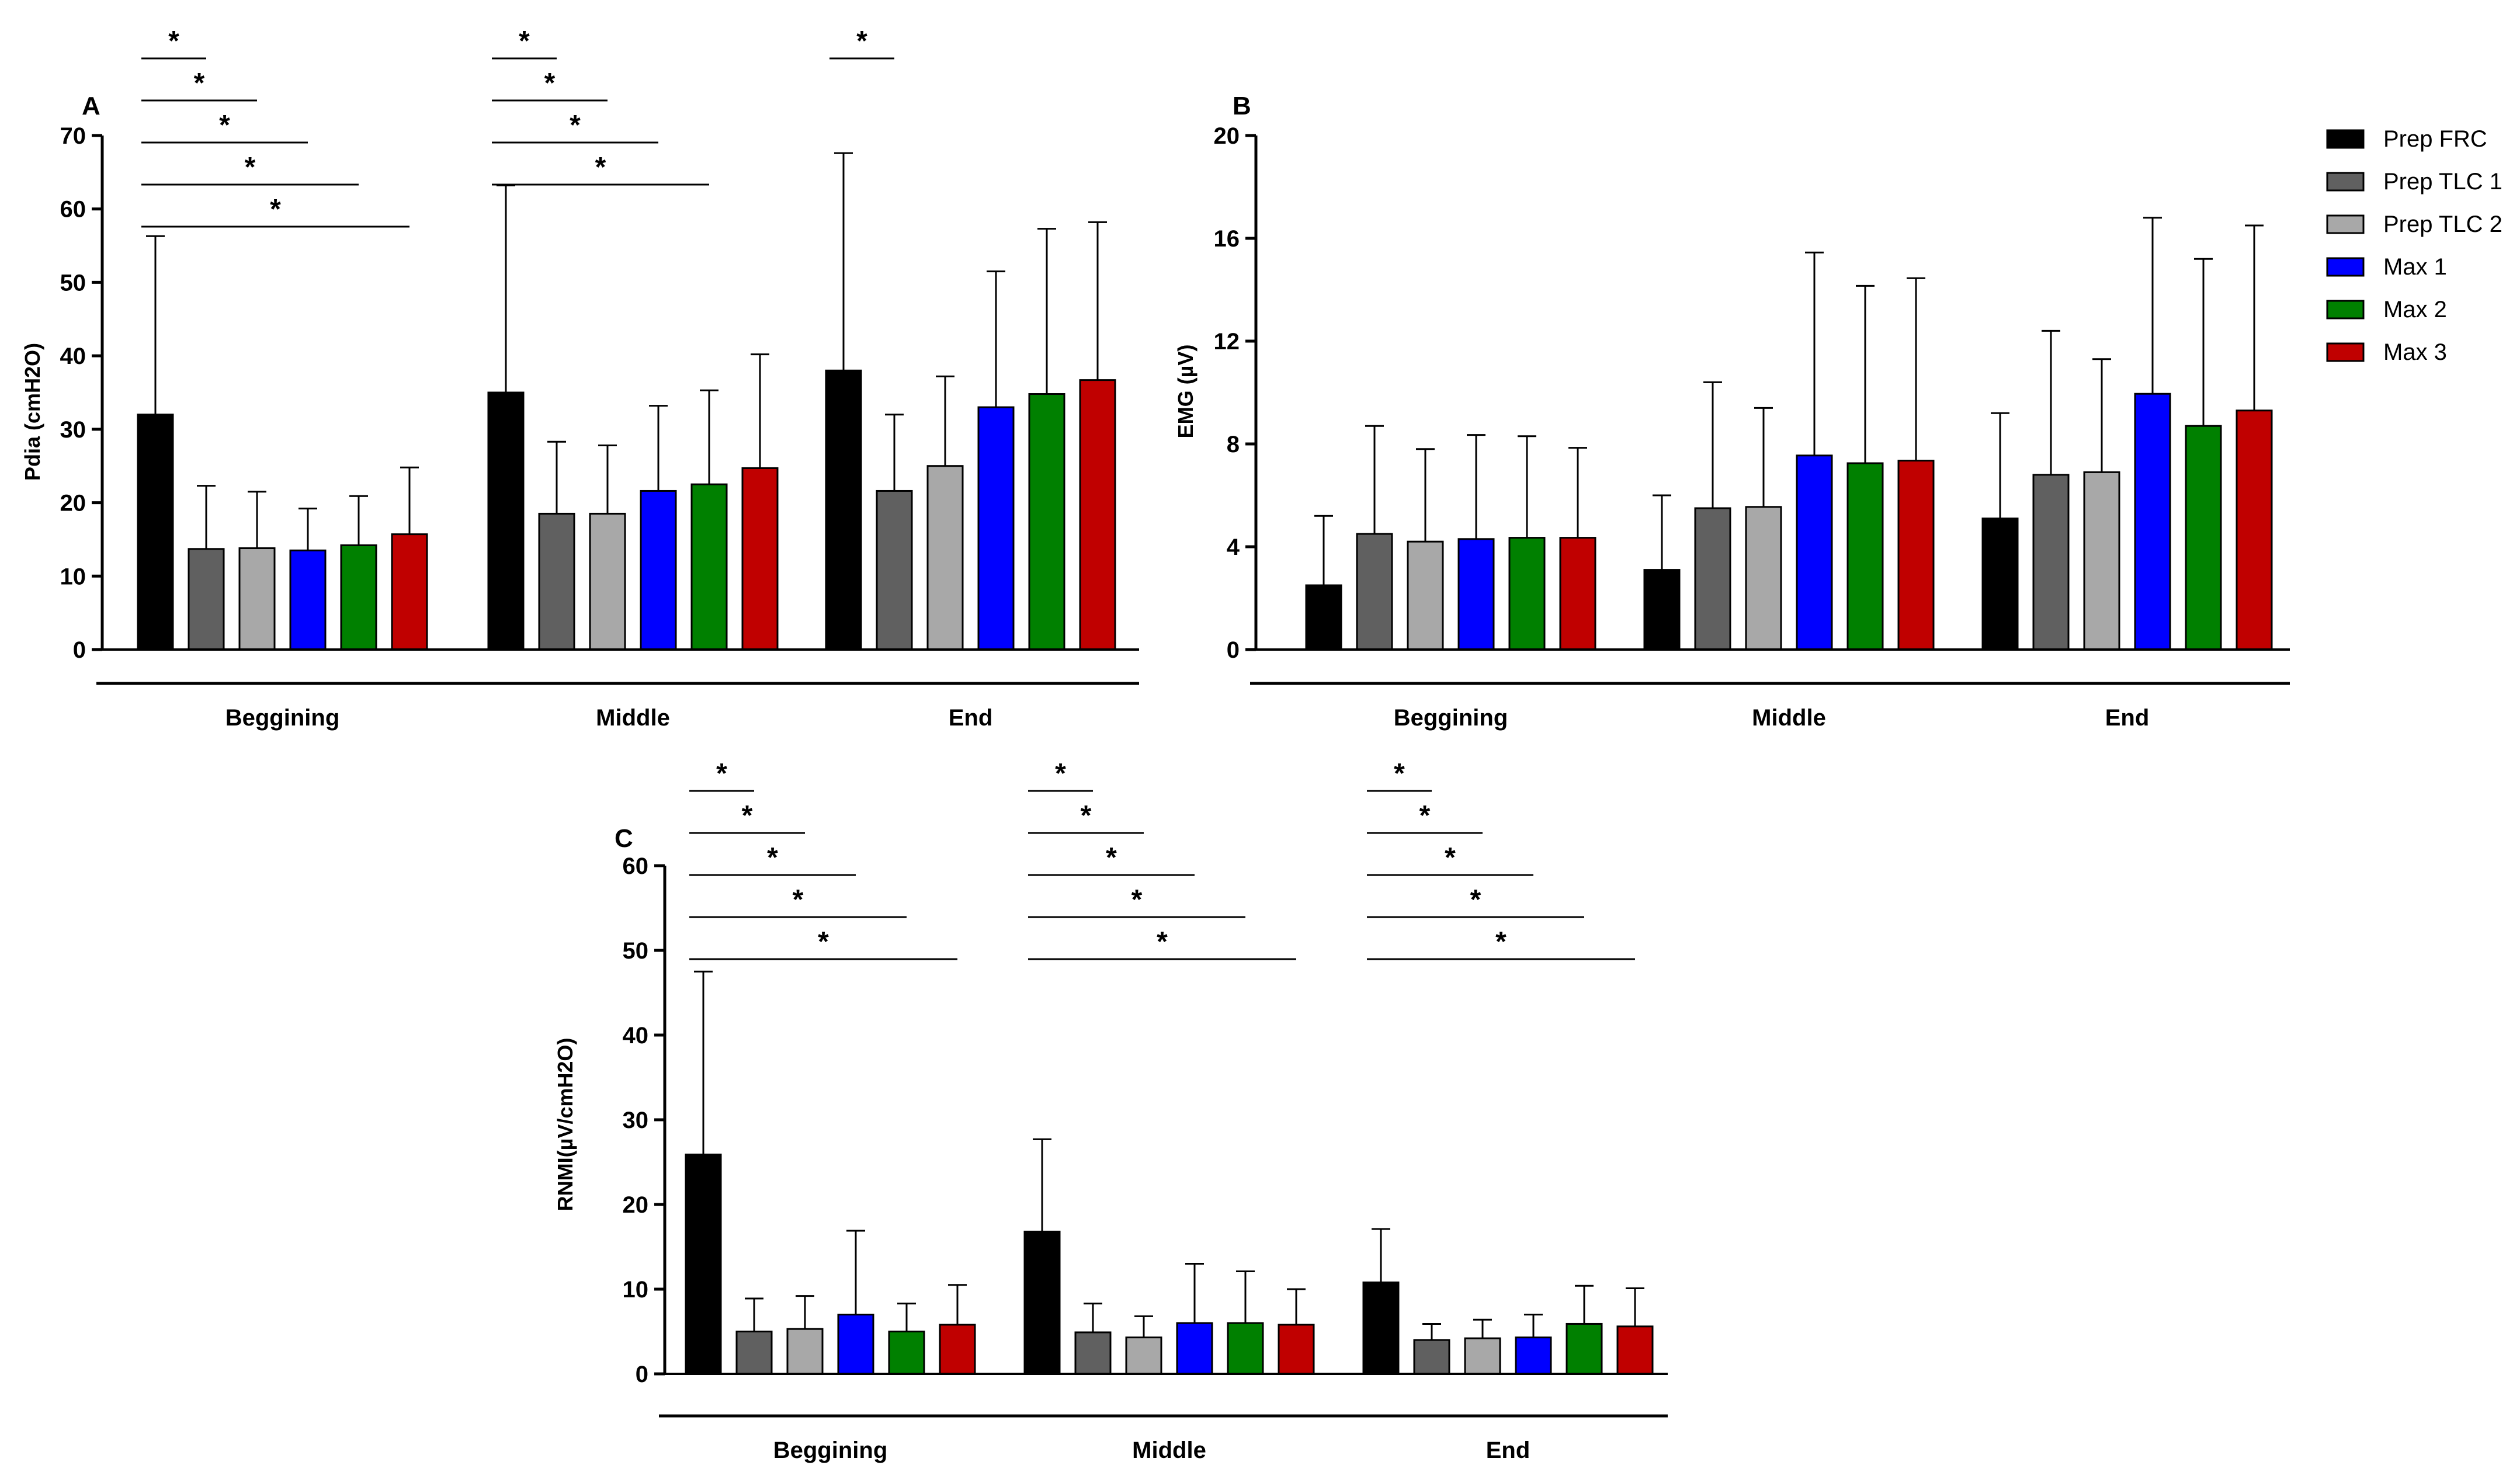 Image resolution: width=2520 pixels, height=1479 pixels. What do you see at coordinates (73, 356) in the screenshot?
I see `panel-a-y-tick-label: 40` at bounding box center [73, 356].